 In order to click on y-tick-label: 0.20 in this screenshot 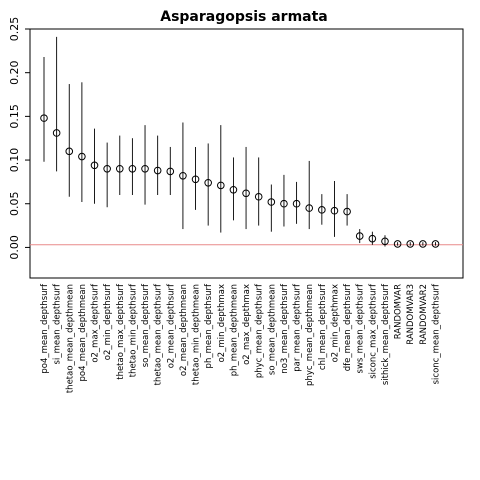, I will do `click(14, 72)`.